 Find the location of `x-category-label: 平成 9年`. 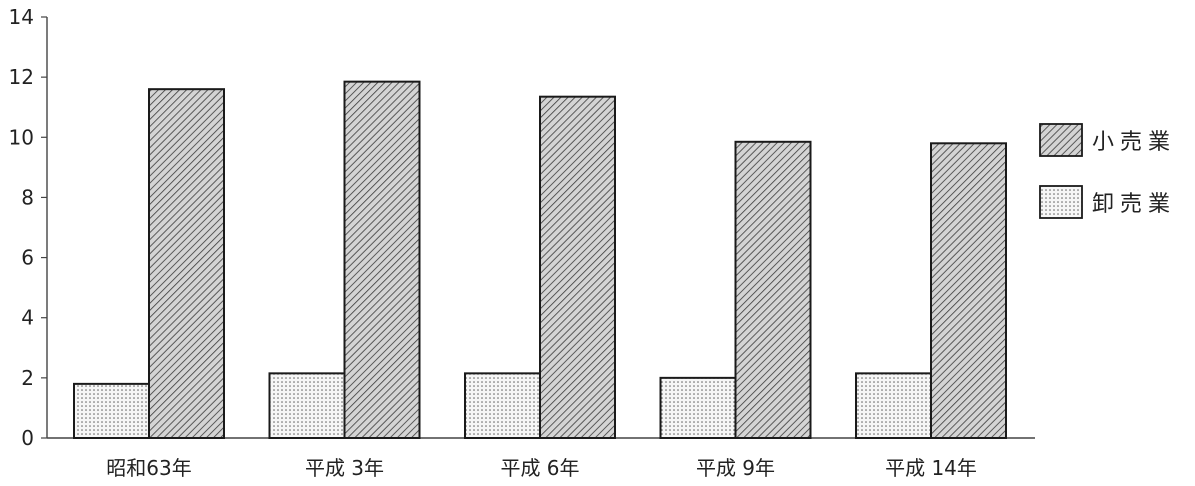

x-category-label: 平成 9年 is located at coordinates (735, 468).